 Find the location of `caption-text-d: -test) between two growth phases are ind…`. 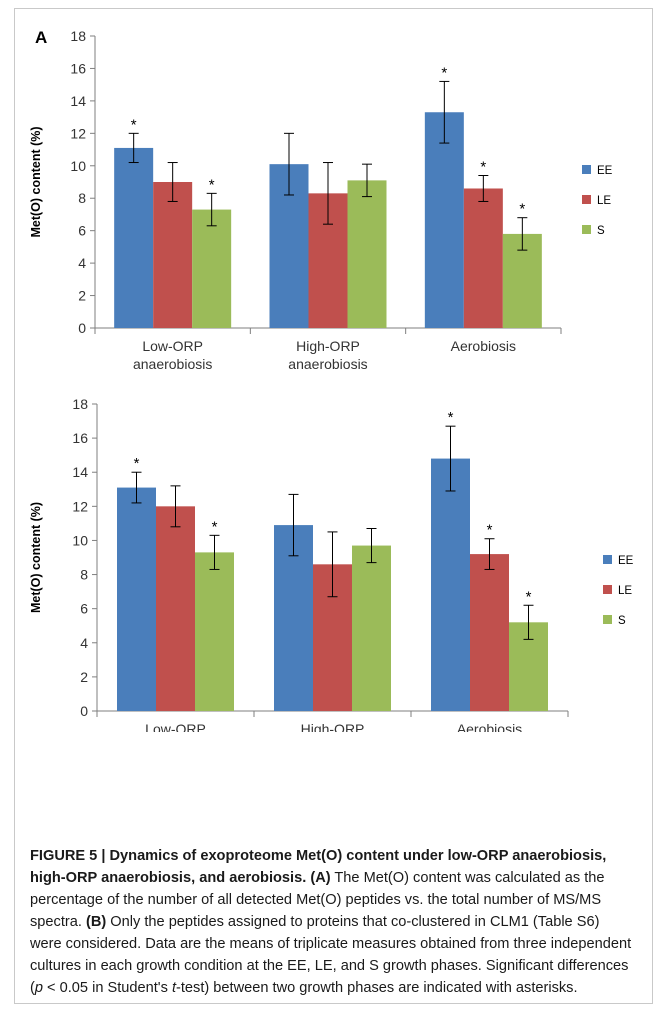

caption-text-d: -test) between two growth phases are ind… is located at coordinates (377, 988).